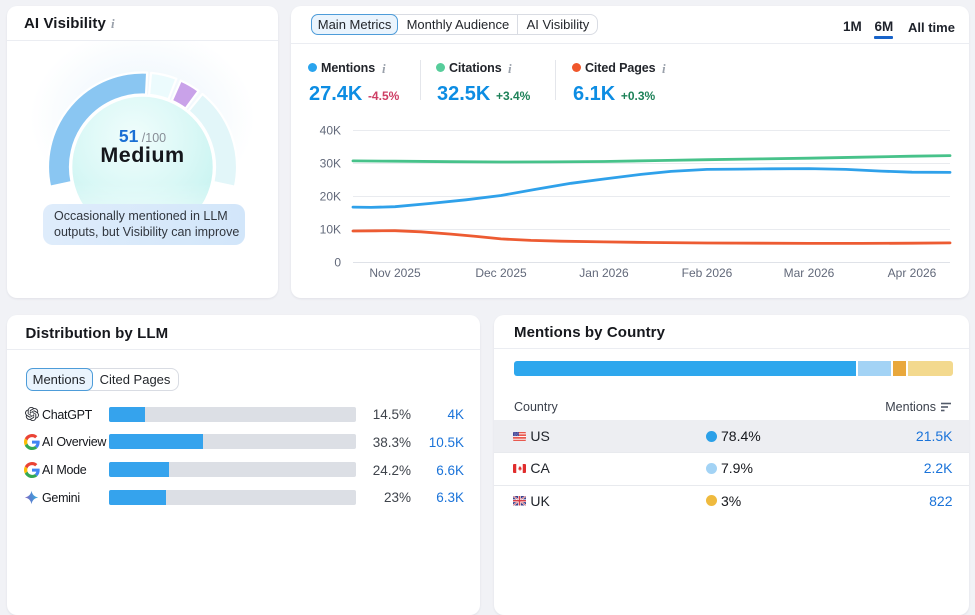 The image size is (975, 615). Describe the element at coordinates (330, 230) in the screenshot. I see `svg-text: 10K` at that location.